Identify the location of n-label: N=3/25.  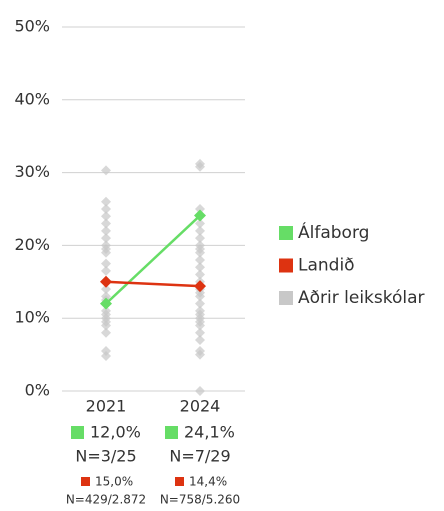
(105, 456).